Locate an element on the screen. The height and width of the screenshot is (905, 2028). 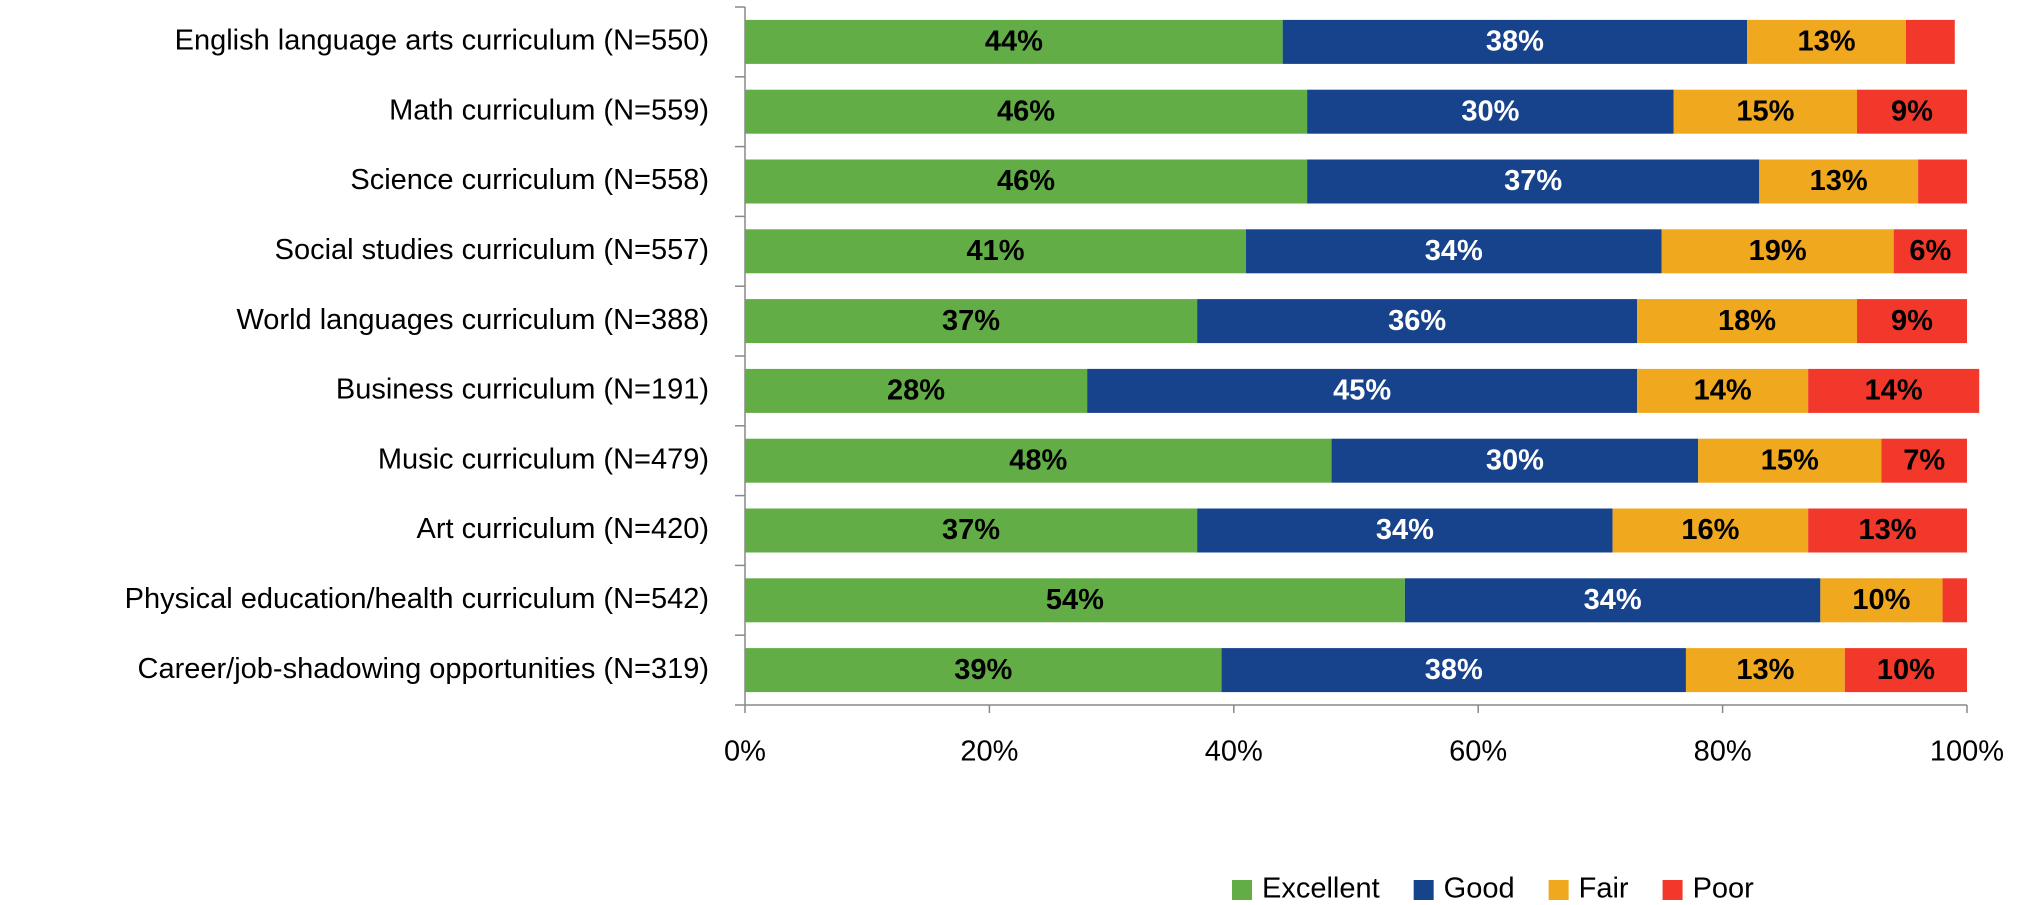
data-label: 48% is located at coordinates (1038, 460).